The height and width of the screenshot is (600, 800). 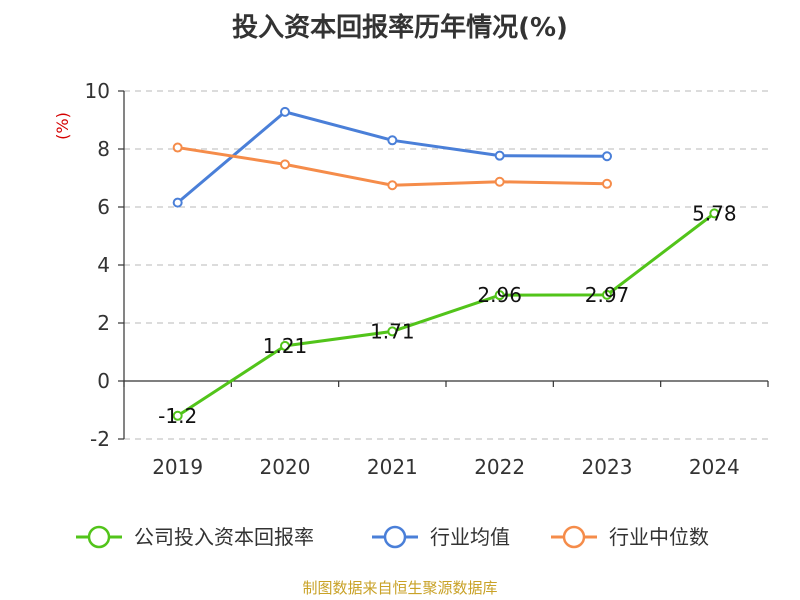 I want to click on y-tick-label: 0, so click(x=103, y=381).